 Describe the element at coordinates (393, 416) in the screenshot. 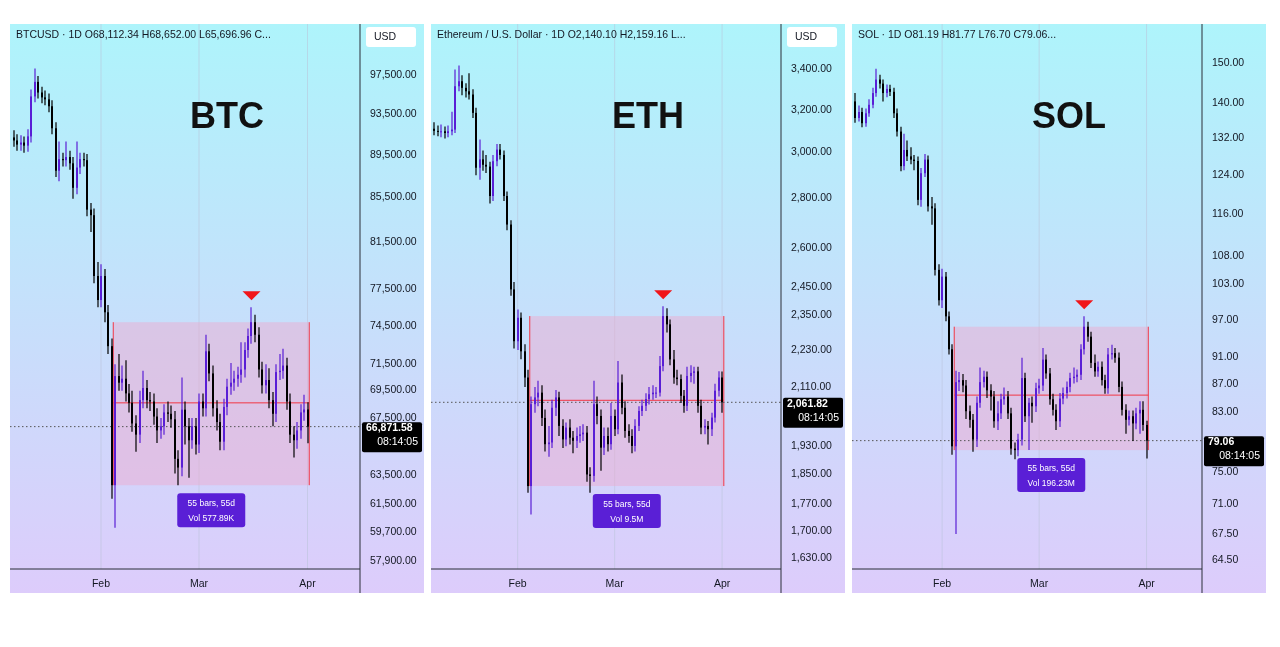

I see `y-tick-label: 67,500.00` at that location.